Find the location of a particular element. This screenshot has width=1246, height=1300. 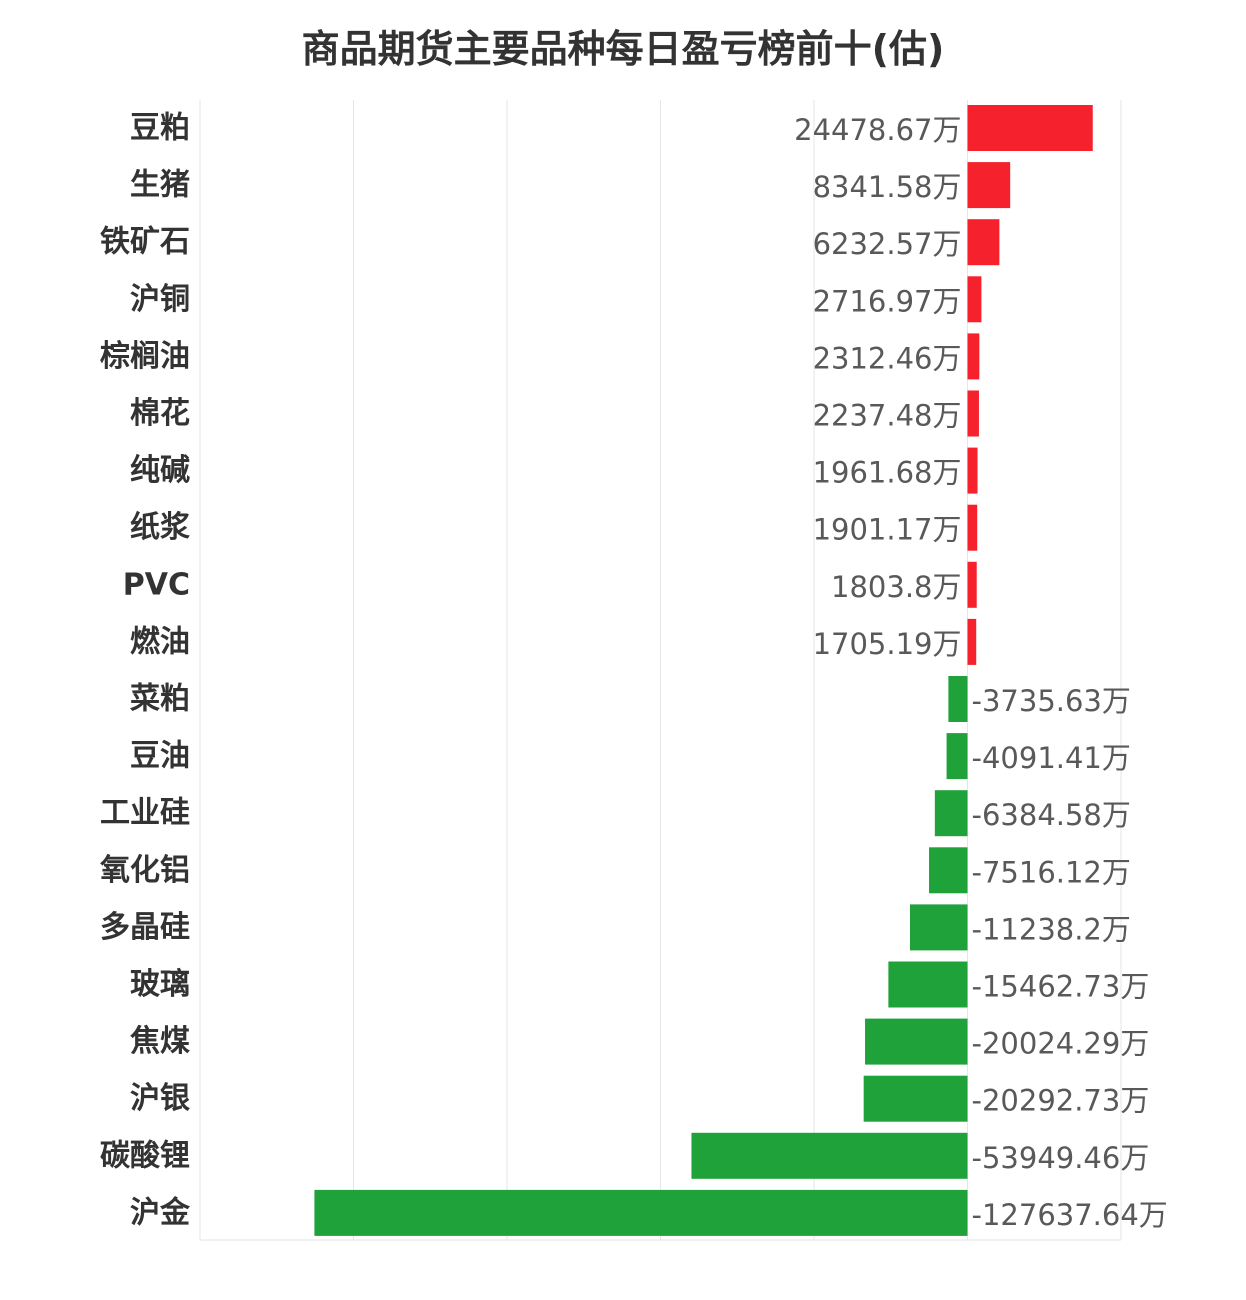

value-label: -11238.2万 is located at coordinates (1051, 929).